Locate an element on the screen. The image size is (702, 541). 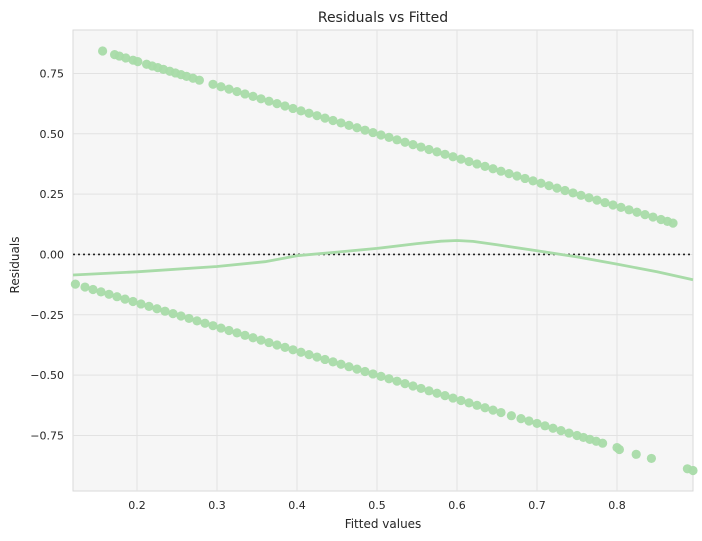
x-tick-label: 0.6 is located at coordinates (457, 505).